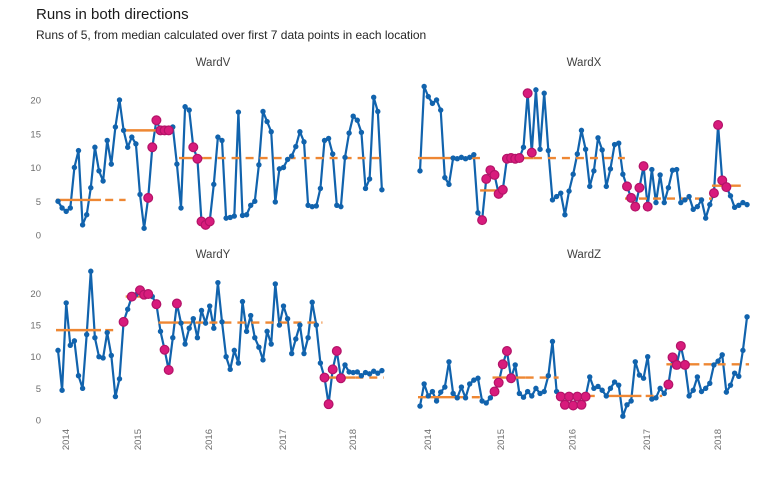 The width and height of the screenshot is (768, 480). What do you see at coordinates (35, 134) in the screenshot?
I see `y-tick-label: 15` at bounding box center [35, 134].